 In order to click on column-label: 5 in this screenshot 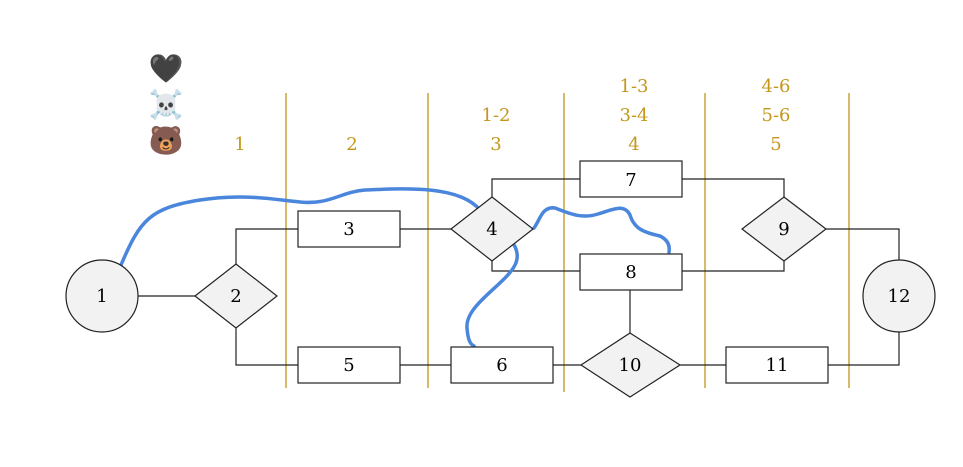, I will do `click(775, 144)`.